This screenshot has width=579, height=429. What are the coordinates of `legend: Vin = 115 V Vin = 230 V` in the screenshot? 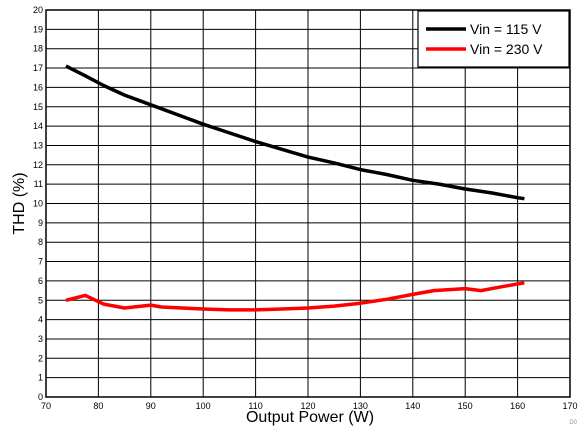 It's located at (493, 39).